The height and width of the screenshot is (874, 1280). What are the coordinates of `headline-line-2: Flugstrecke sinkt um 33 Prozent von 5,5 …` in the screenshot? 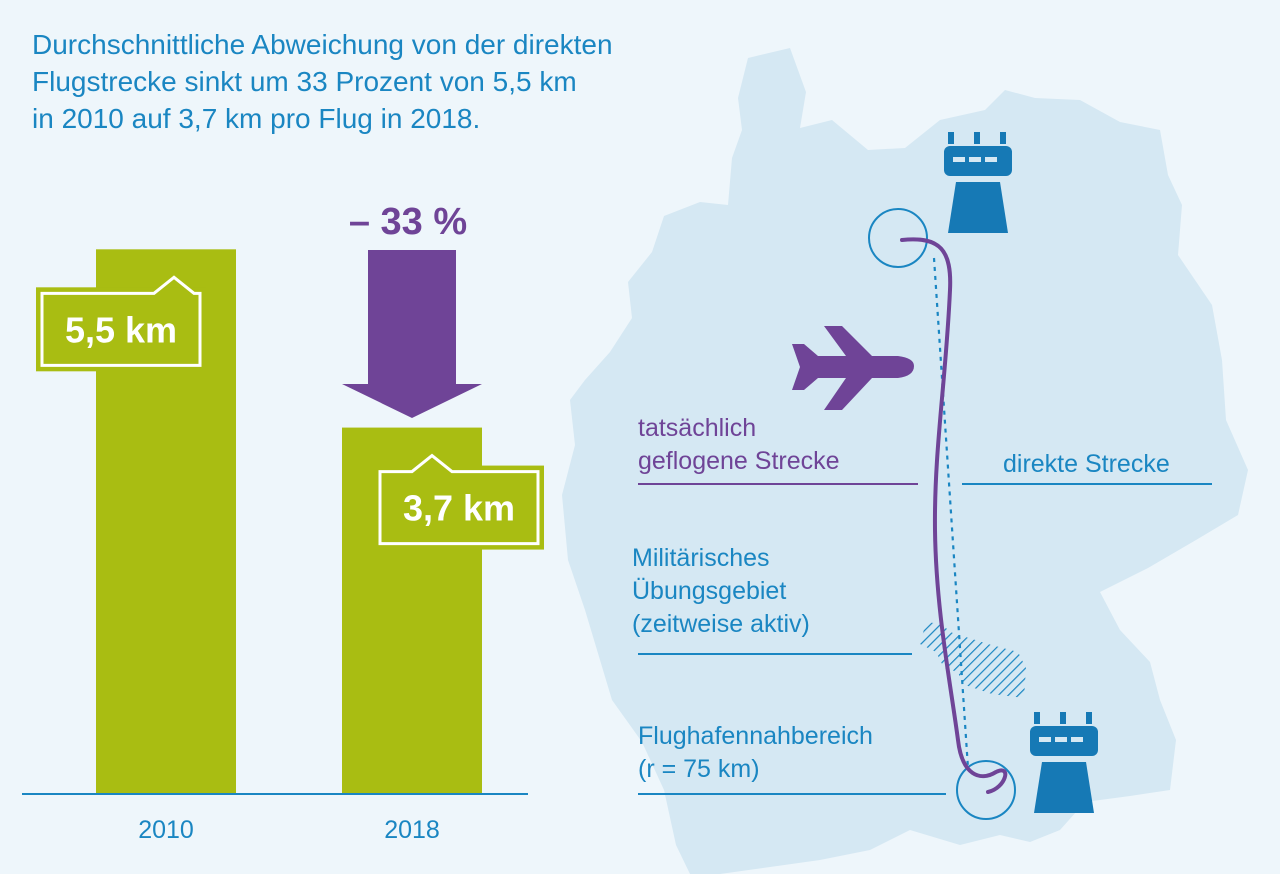 It's located at (304, 81).